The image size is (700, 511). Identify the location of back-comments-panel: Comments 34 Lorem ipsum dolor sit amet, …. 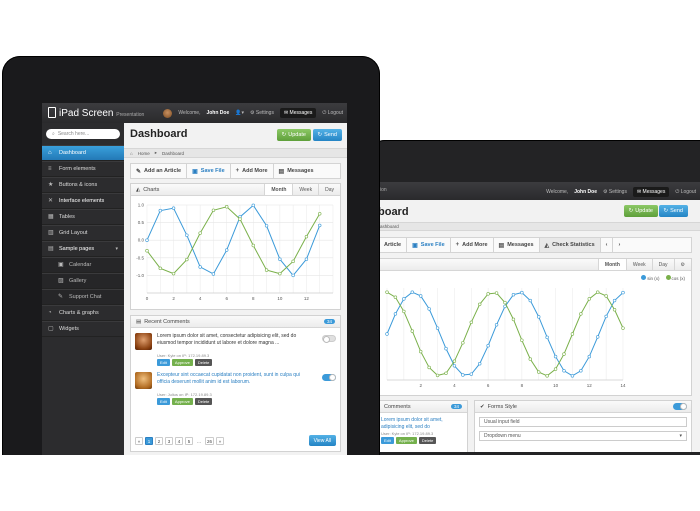
(424, 426).